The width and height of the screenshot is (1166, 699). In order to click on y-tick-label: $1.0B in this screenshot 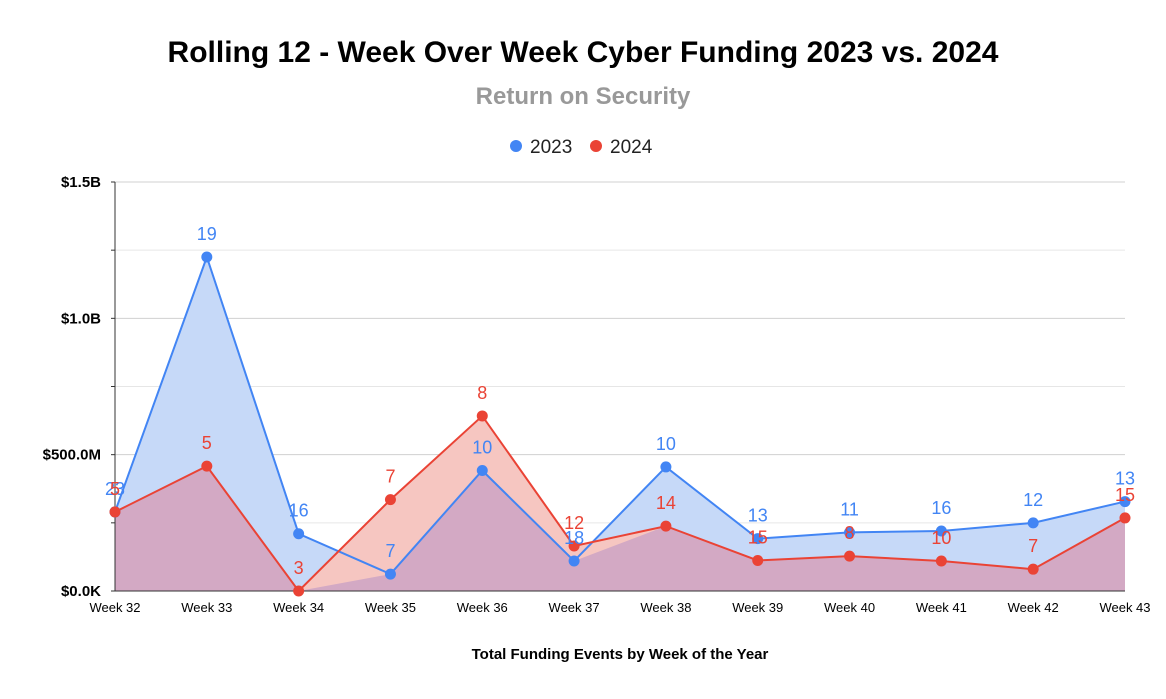, I will do `click(81, 318)`.